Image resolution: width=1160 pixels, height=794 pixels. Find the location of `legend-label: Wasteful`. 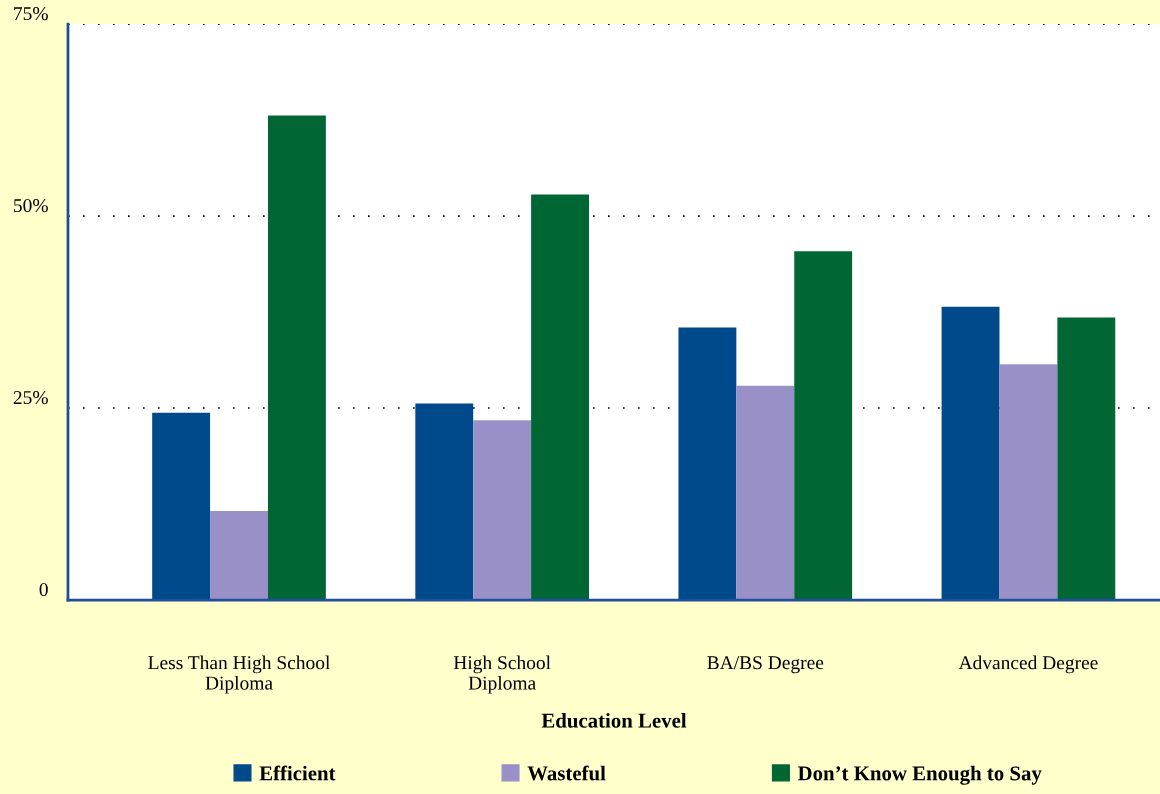

legend-label: Wasteful is located at coordinates (566, 773).